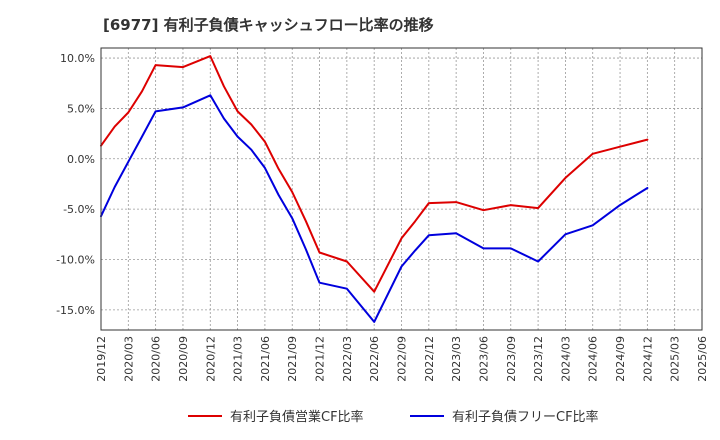  Describe the element at coordinates (265, 359) in the screenshot. I see `x-tick-label: 2021/06` at that location.